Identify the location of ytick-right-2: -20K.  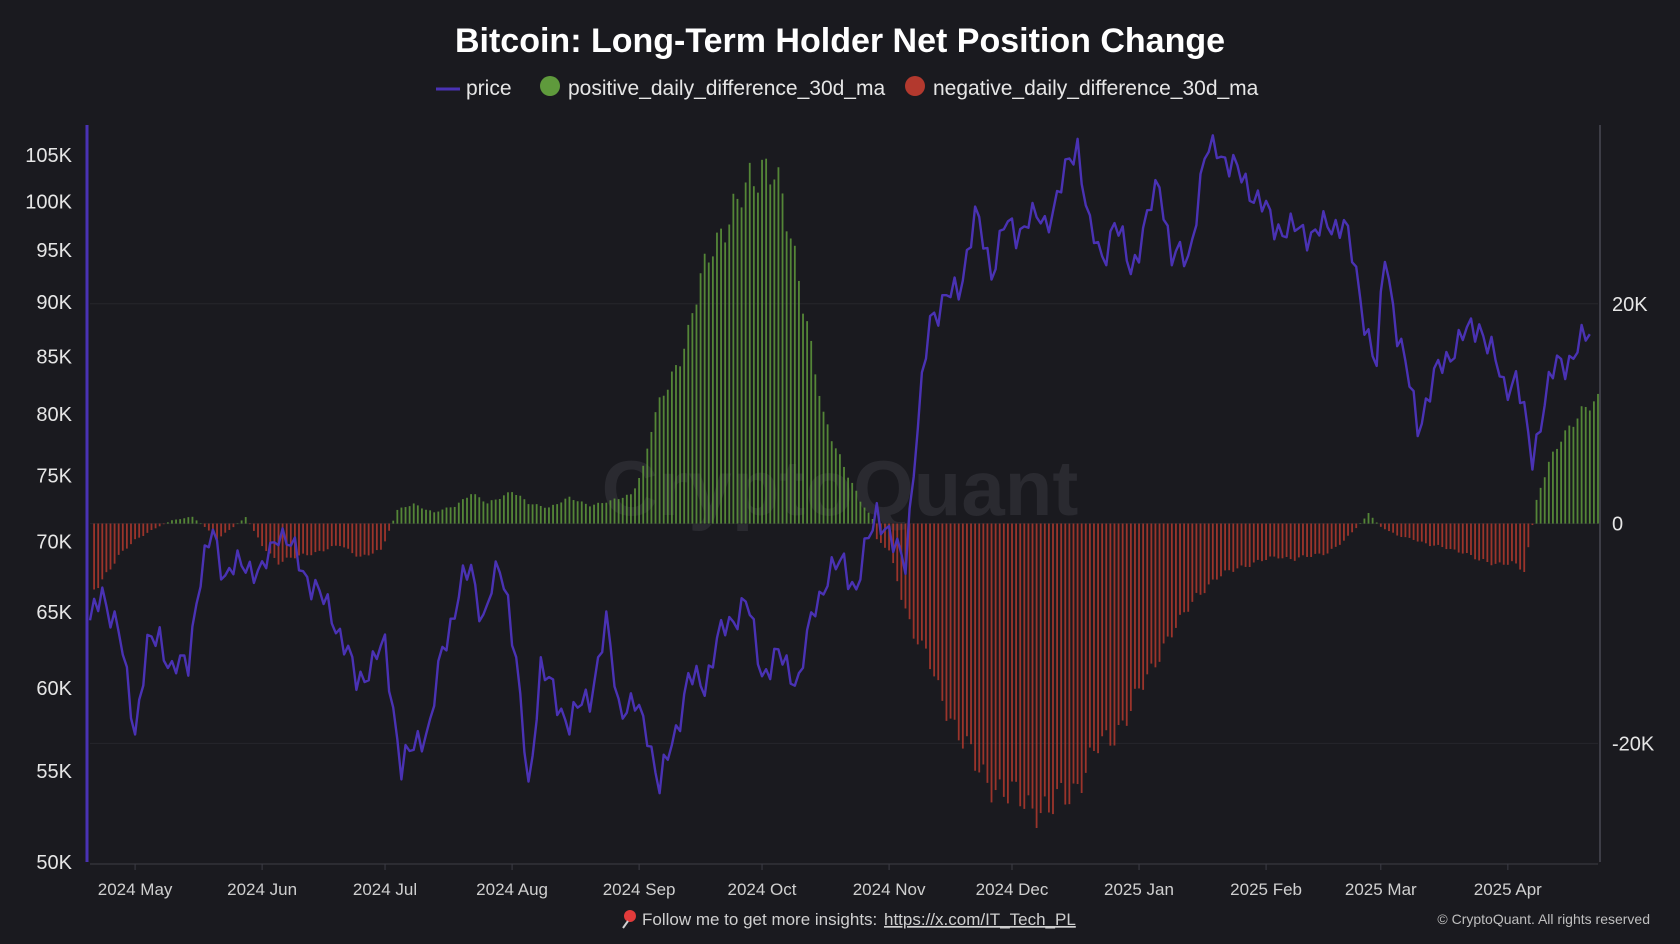
(1633, 744).